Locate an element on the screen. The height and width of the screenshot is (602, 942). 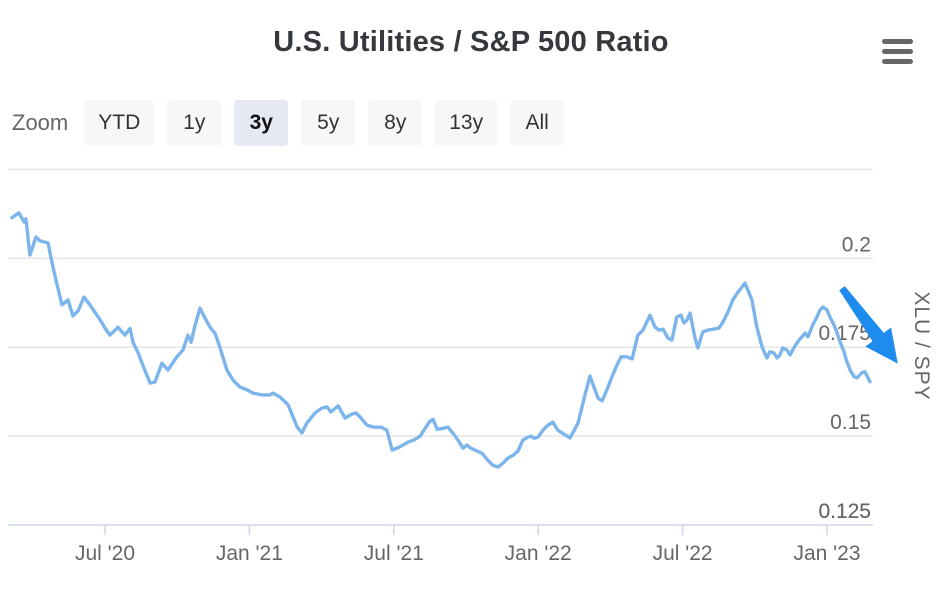
range-button-13y: 13y is located at coordinates (466, 123).